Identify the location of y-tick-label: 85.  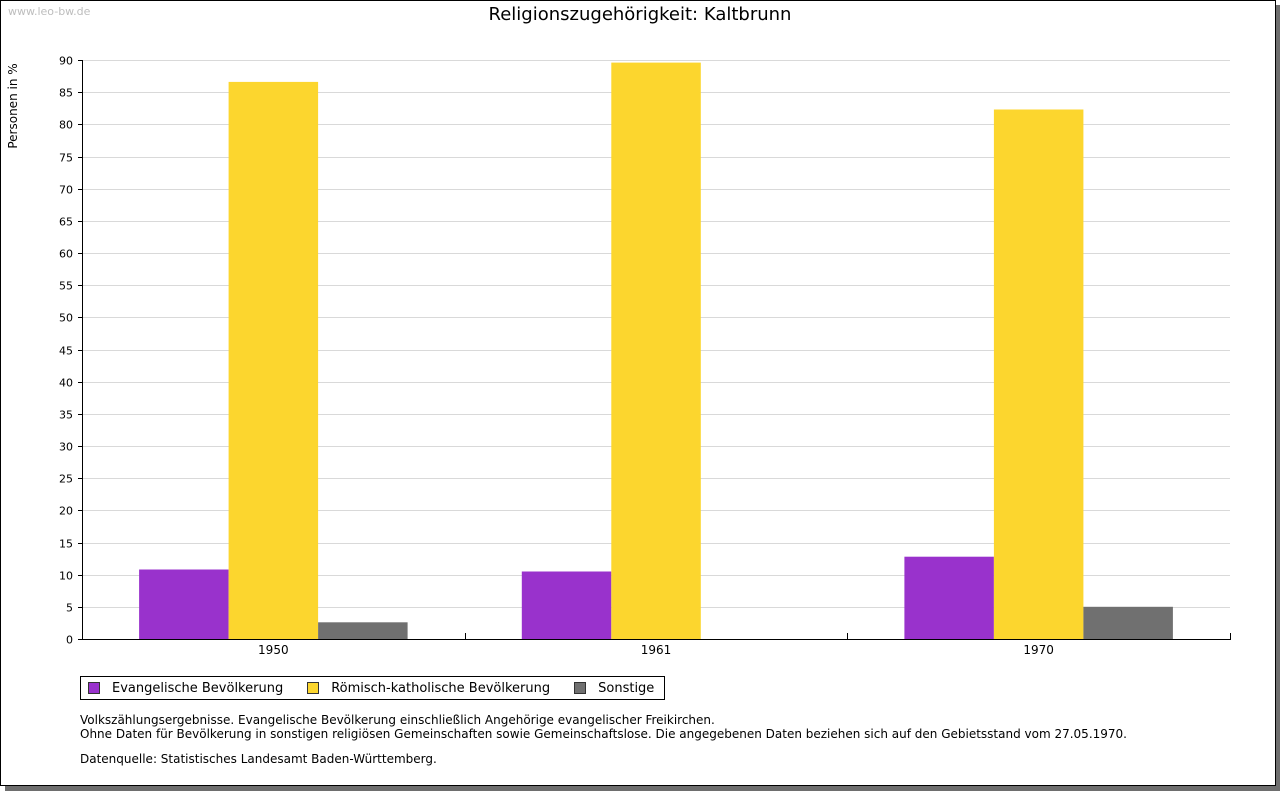
(66, 93).